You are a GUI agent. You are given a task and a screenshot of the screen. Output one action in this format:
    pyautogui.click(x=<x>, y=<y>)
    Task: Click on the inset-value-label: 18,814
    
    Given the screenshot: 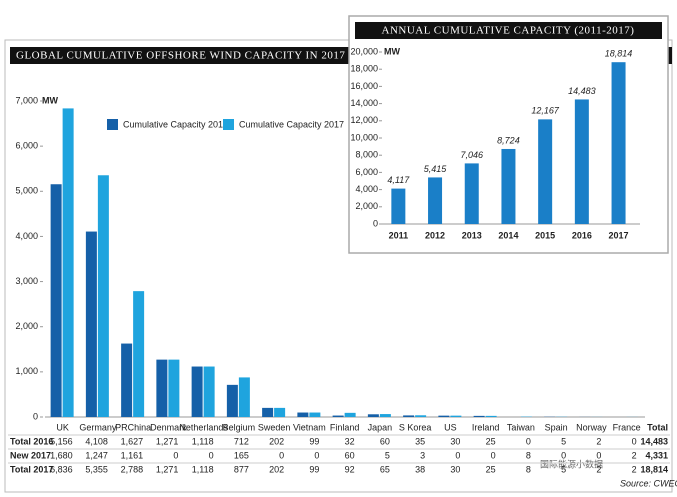 What is the action you would take?
    pyautogui.click(x=619, y=54)
    